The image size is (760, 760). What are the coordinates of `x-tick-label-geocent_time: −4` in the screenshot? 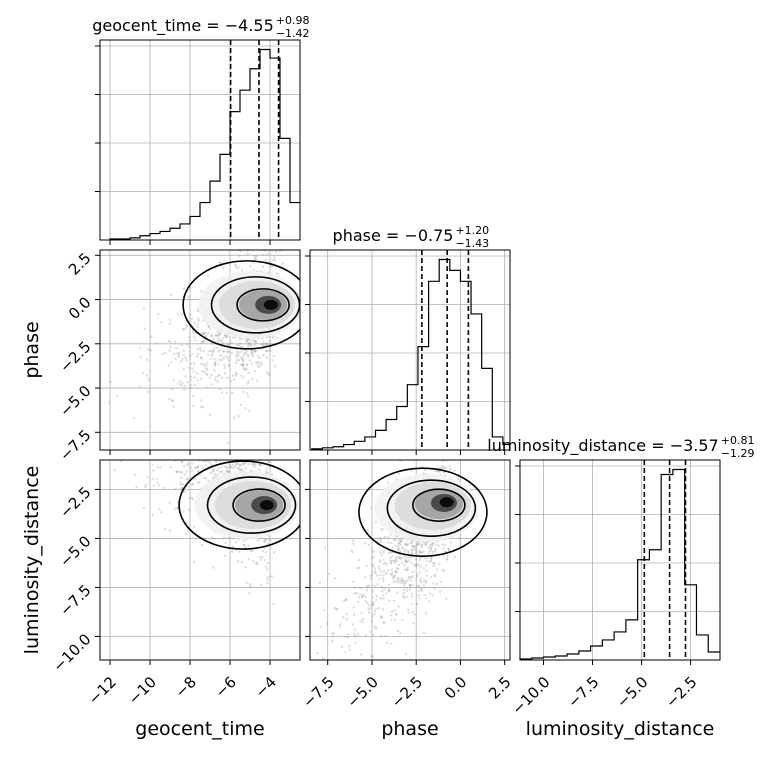 It's located at (266, 687).